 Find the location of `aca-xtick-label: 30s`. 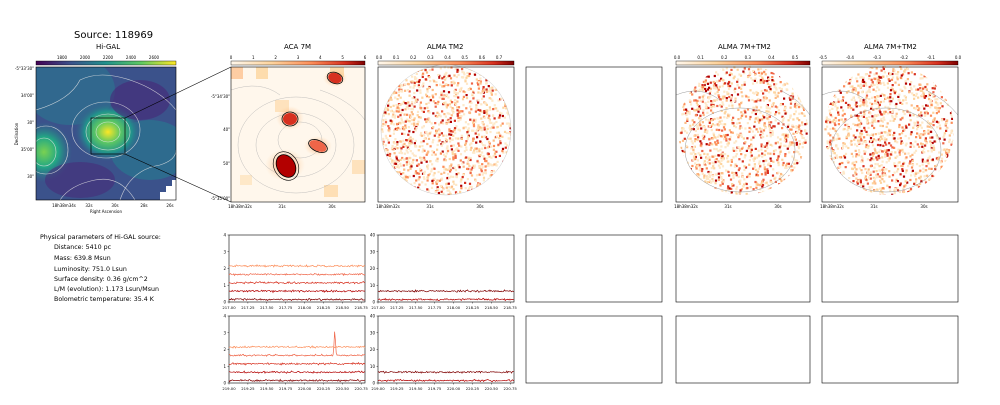

aca-xtick-label: 30s is located at coordinates (331, 206).